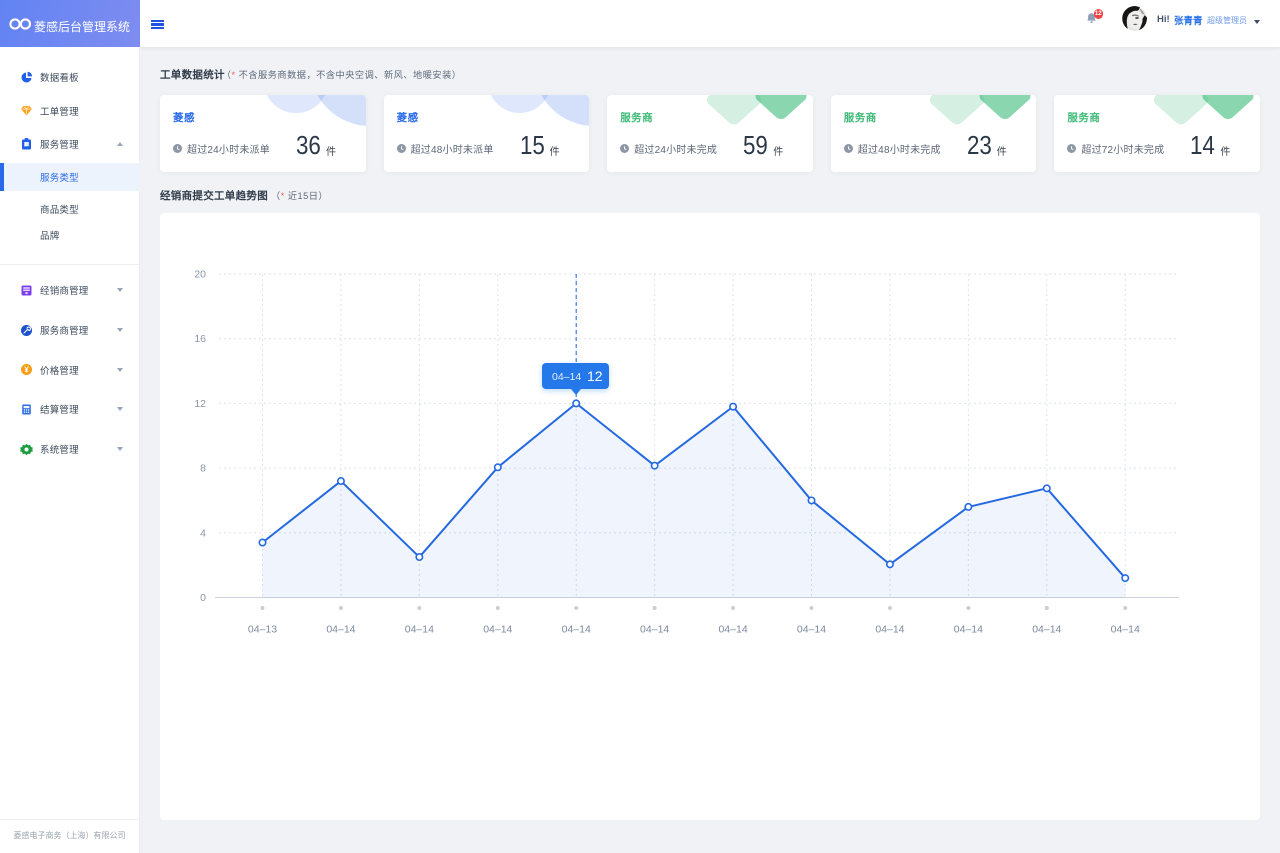 The image size is (1280, 853). I want to click on svg-text: 16, so click(200, 339).